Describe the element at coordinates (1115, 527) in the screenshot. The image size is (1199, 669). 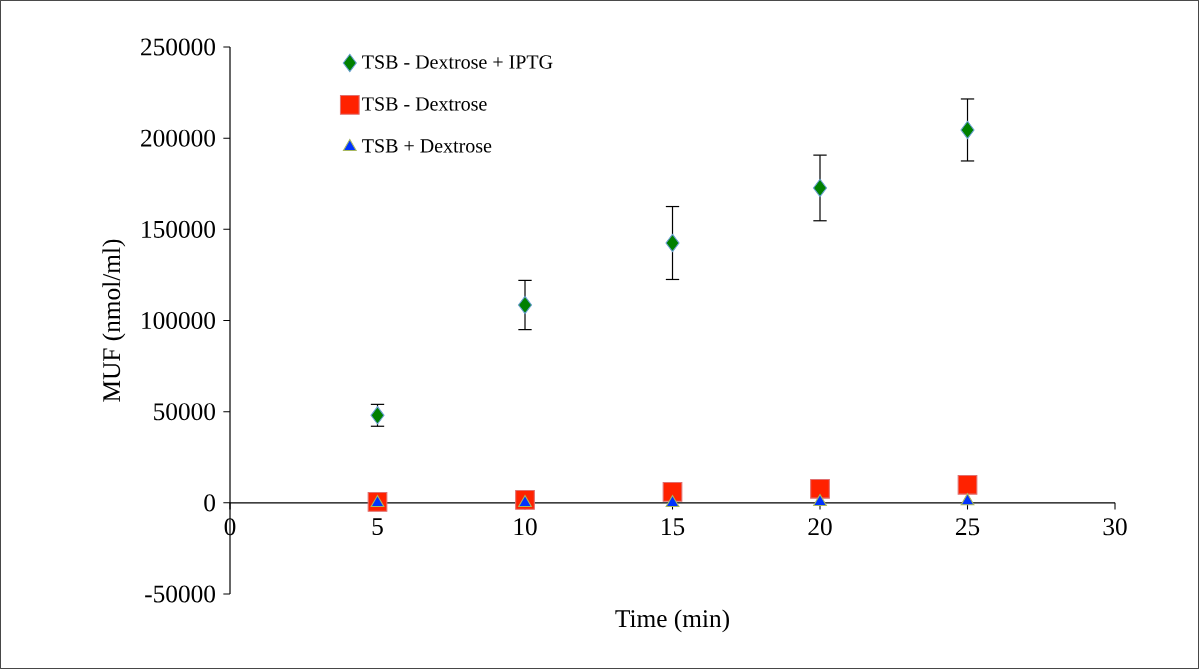
I see `x-tick-label: 30` at that location.